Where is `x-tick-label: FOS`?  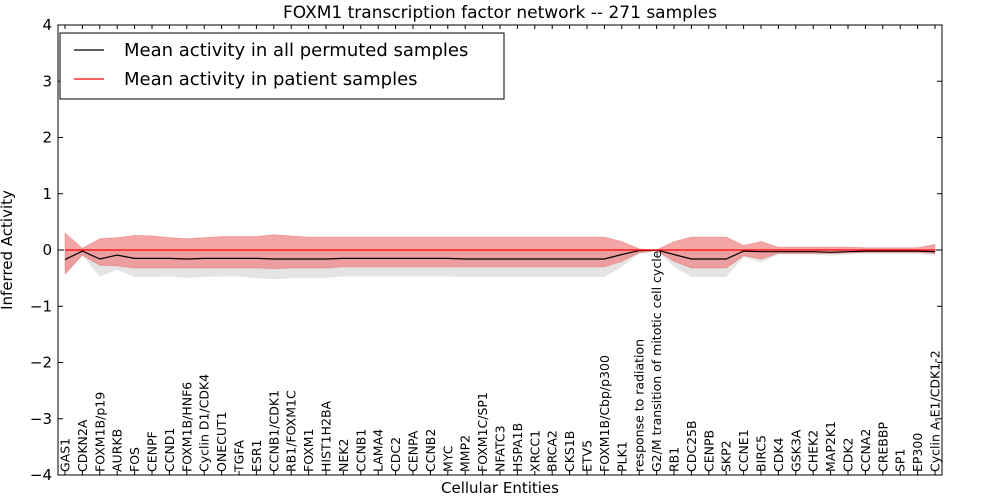
x-tick-label: FOS is located at coordinates (134, 459).